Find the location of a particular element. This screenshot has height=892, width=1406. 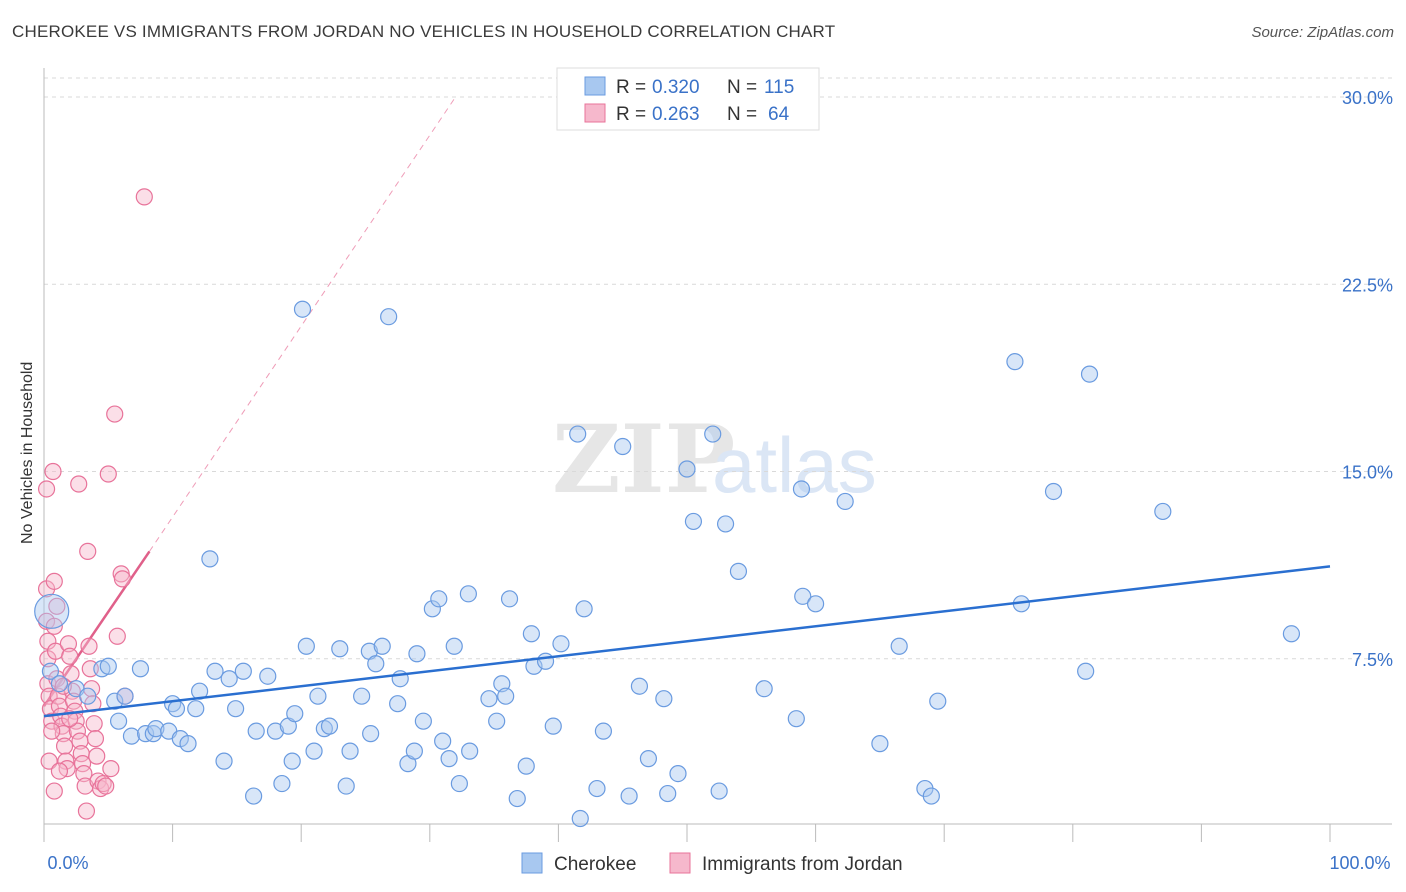

y-tick-label: 15.0% is located at coordinates (1367, 473).